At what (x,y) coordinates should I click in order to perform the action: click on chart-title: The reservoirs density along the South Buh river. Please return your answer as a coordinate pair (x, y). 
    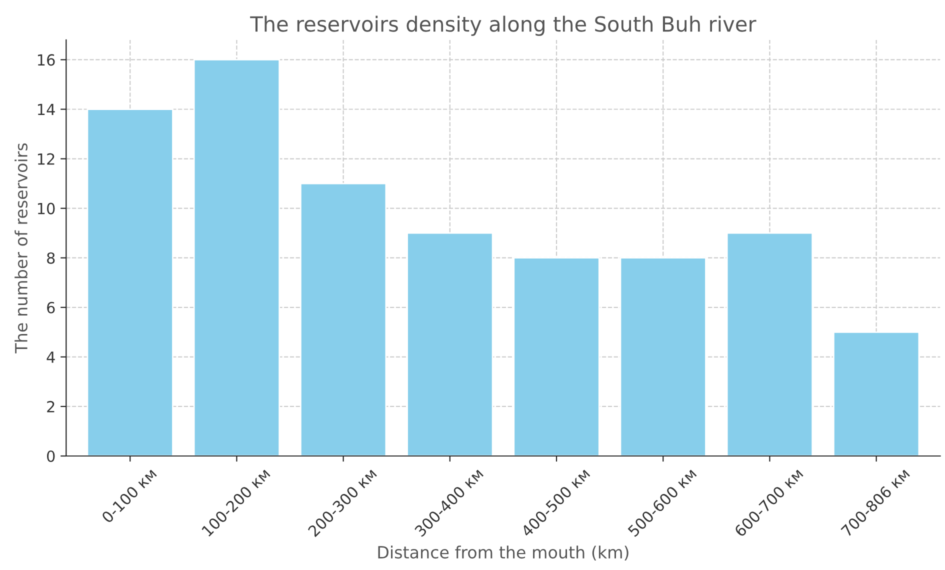
    Looking at the image, I should click on (503, 26).